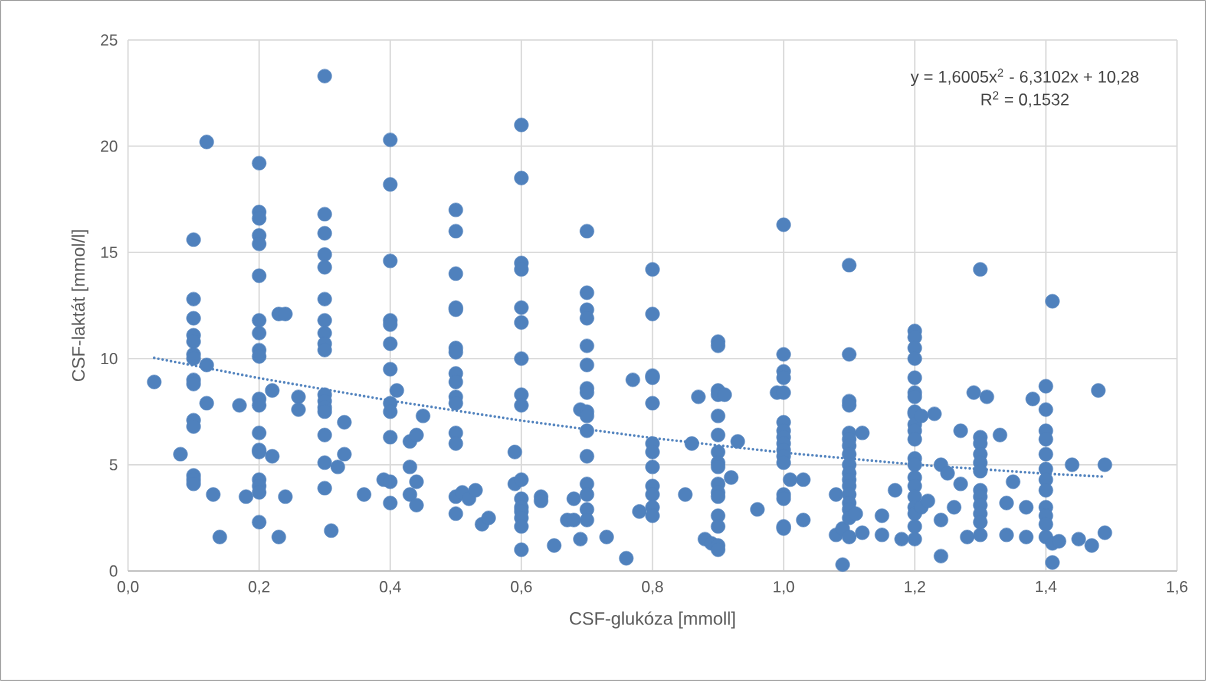 This screenshot has width=1206, height=681. What do you see at coordinates (521, 588) in the screenshot?
I see `x-tick-label: 0,6` at bounding box center [521, 588].